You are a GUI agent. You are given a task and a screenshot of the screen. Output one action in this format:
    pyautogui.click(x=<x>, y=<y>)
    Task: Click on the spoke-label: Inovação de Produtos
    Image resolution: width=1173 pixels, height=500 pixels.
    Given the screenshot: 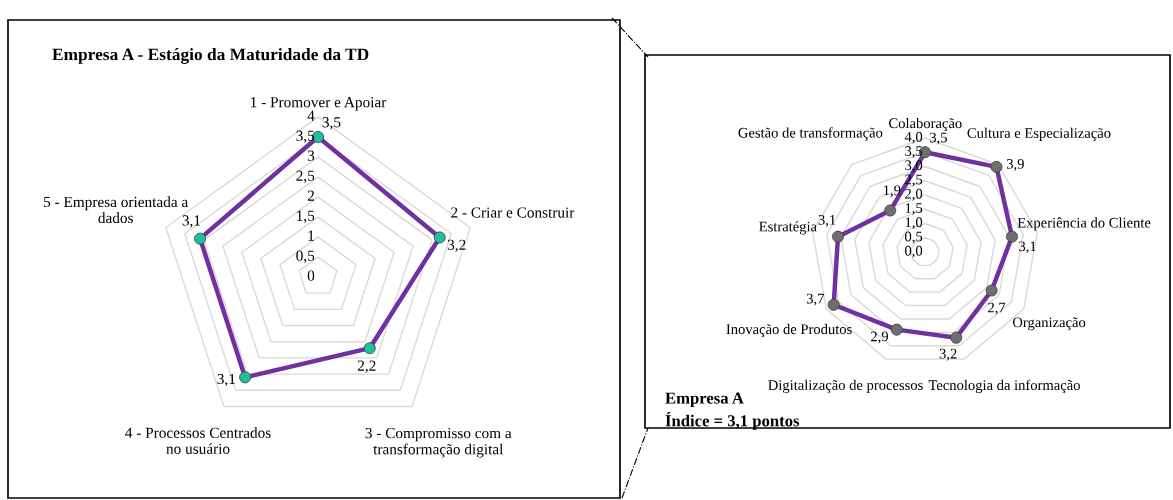 What is the action you would take?
    pyautogui.click(x=789, y=330)
    